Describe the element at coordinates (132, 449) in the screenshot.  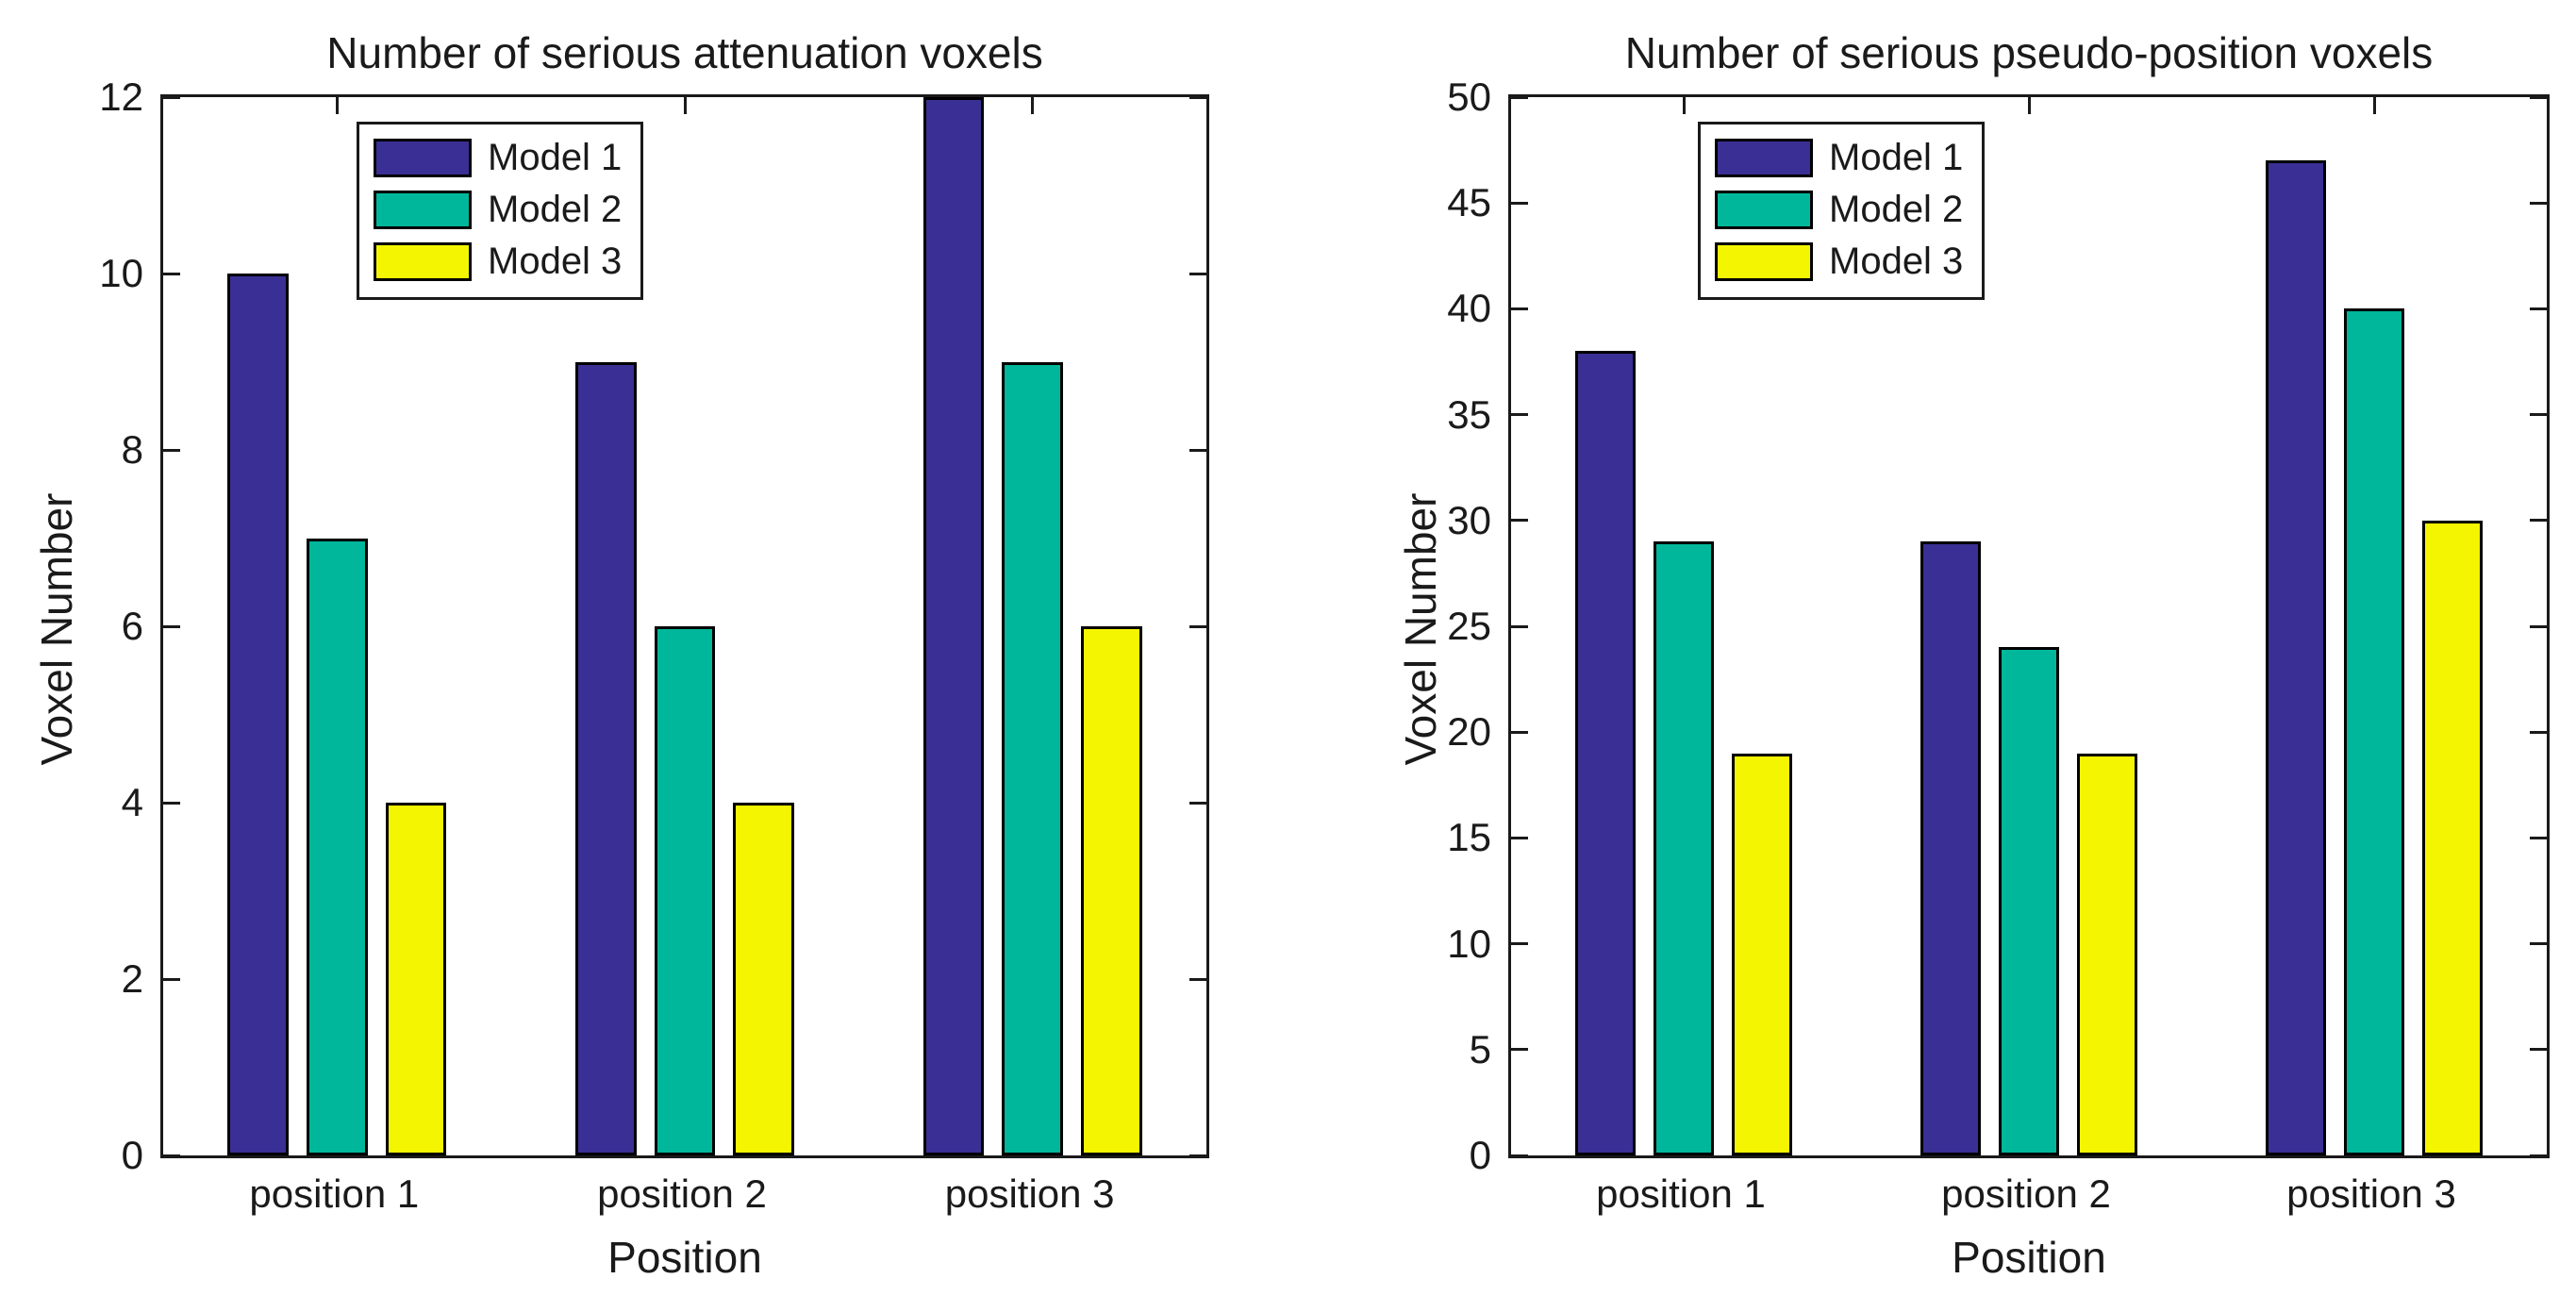
I see `y-tick-label: 8` at that location.